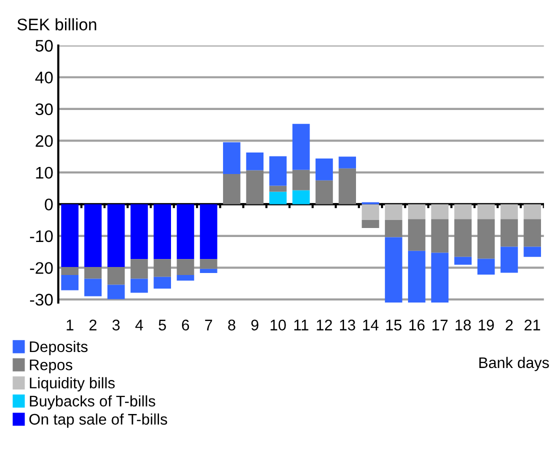 Image resolution: width=555 pixels, height=455 pixels. What do you see at coordinates (70, 325) in the screenshot?
I see `x-tick-label: 1` at bounding box center [70, 325].